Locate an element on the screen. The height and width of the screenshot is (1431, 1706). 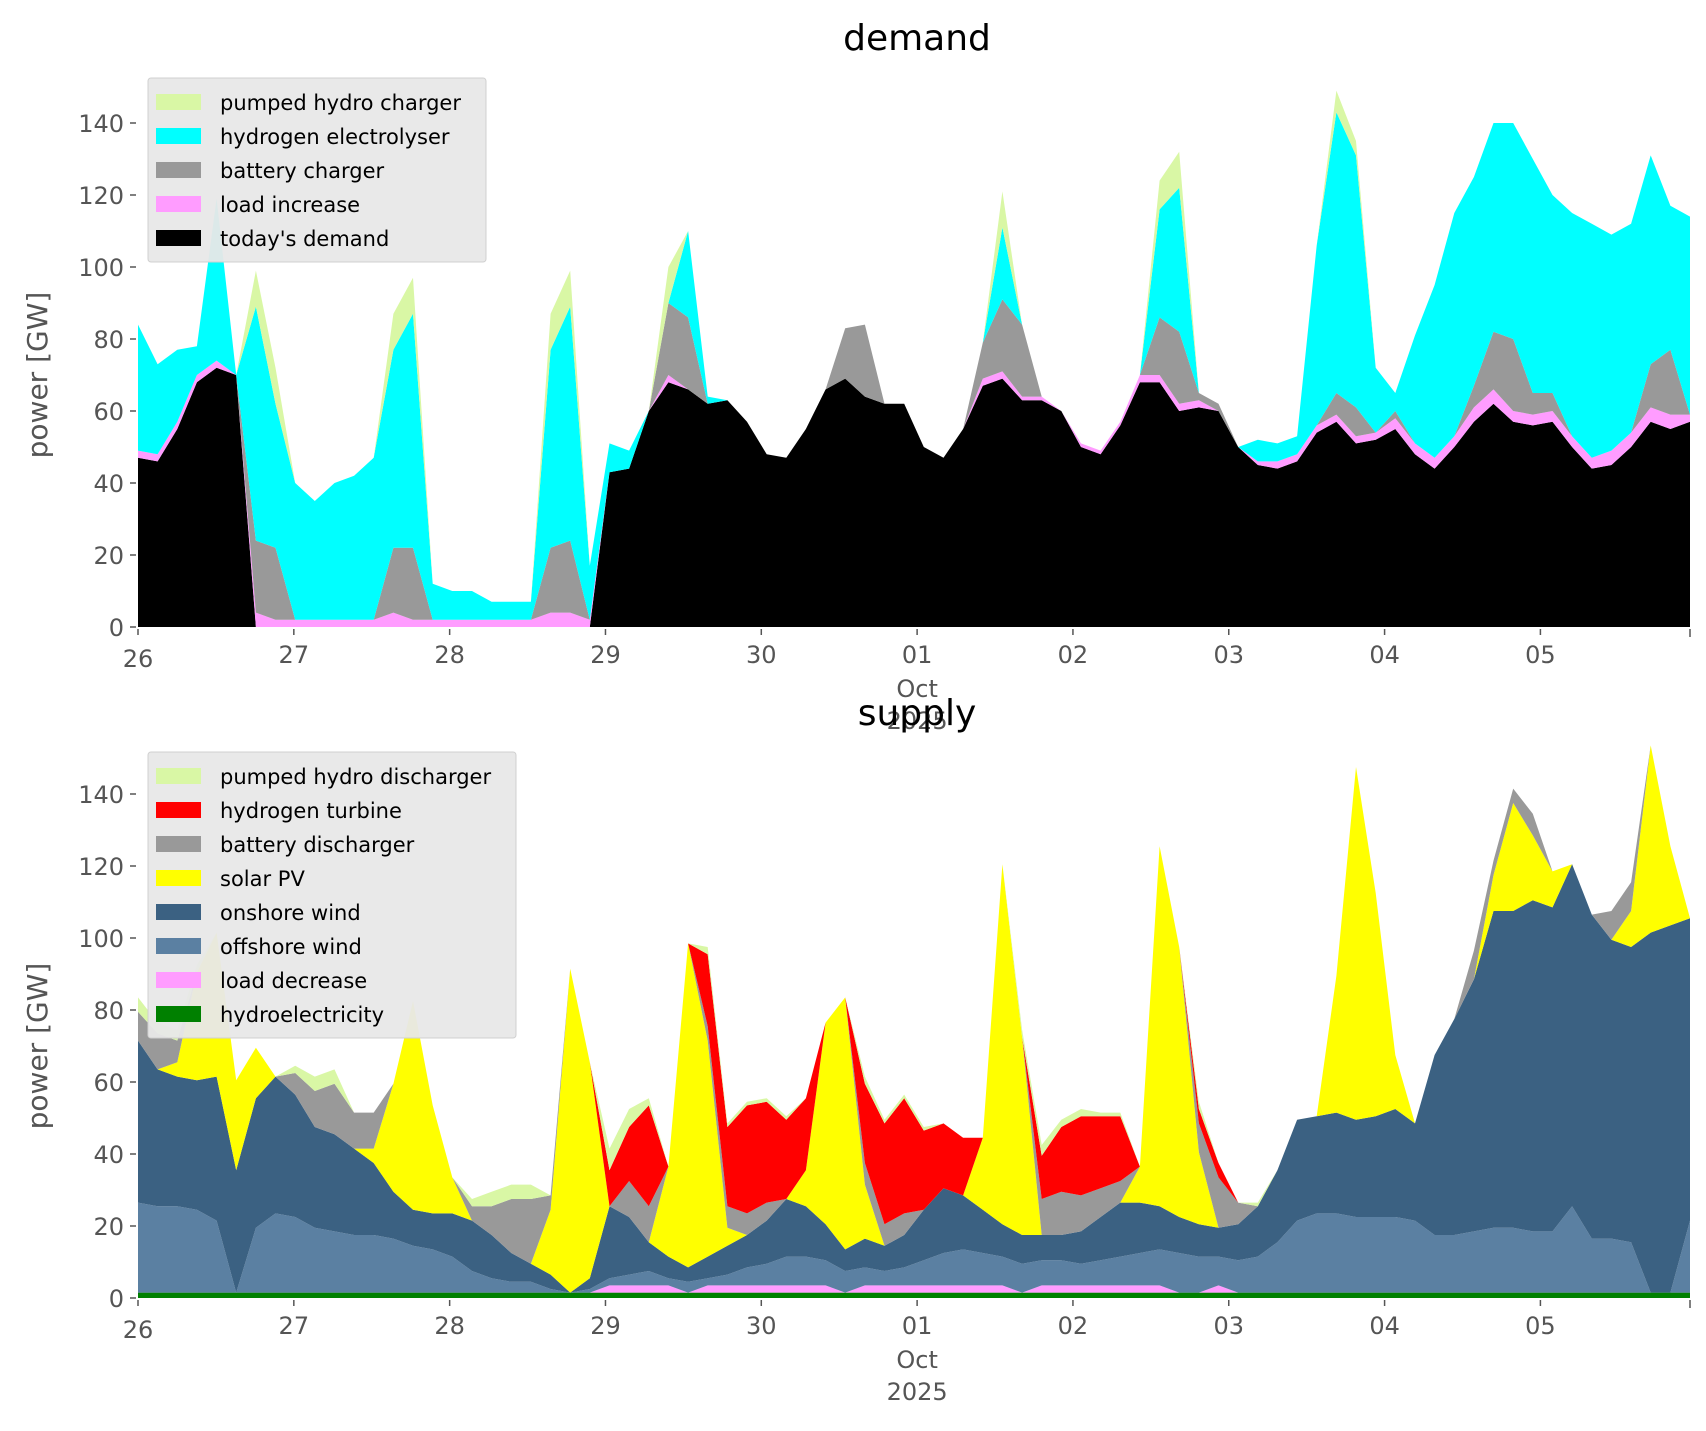
legend-item-todays-demand: today's demand is located at coordinates (272, 239).